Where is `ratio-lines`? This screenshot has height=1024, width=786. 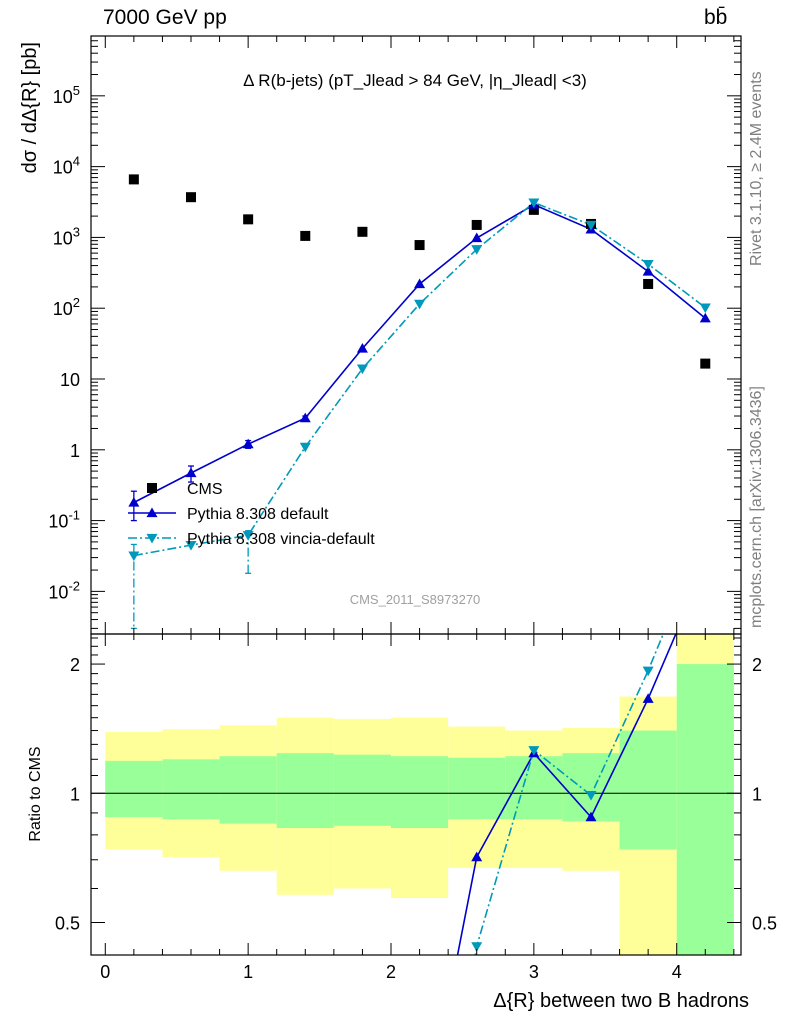
ratio-lines is located at coordinates (566, 794).